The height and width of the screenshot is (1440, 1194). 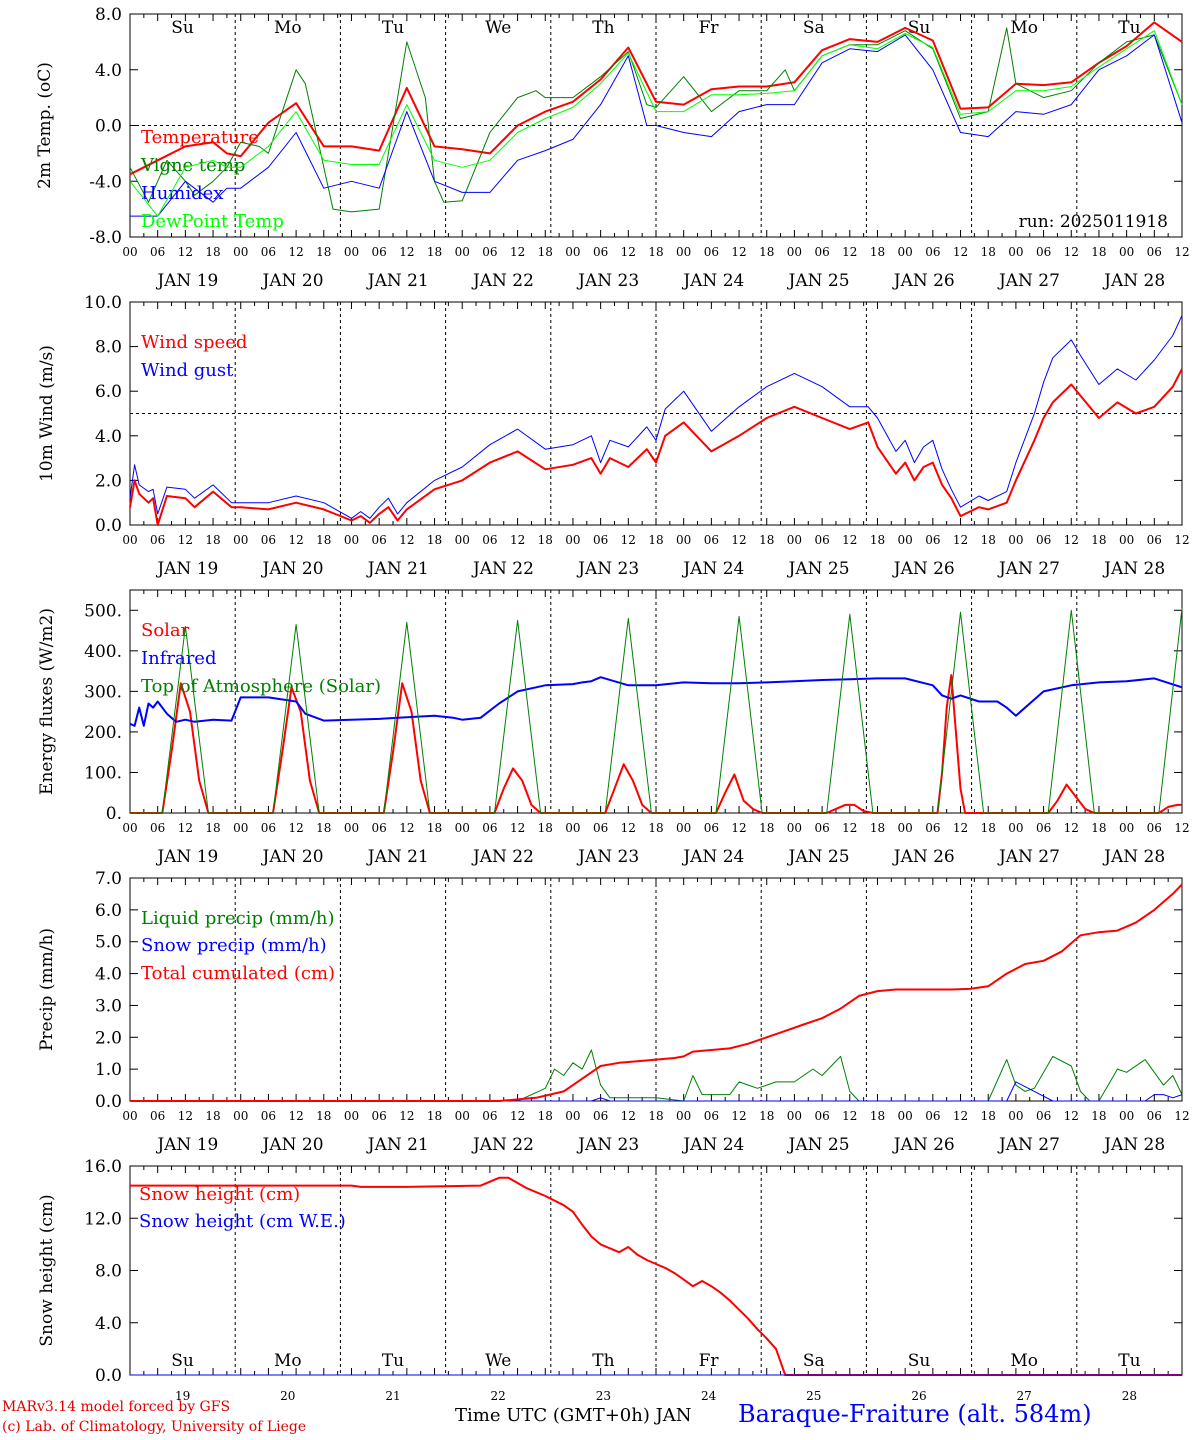 I want to click on y-tick-label: 3.0, so click(x=108, y=1006).